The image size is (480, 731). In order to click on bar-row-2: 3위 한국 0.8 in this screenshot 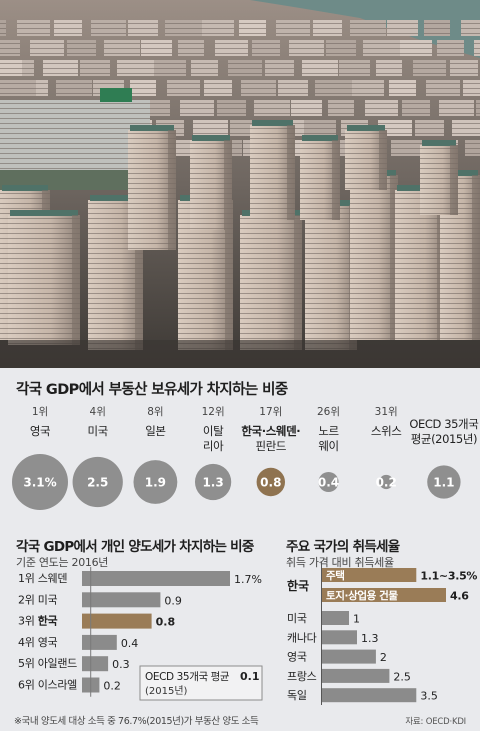, I will do `click(97, 621)`.